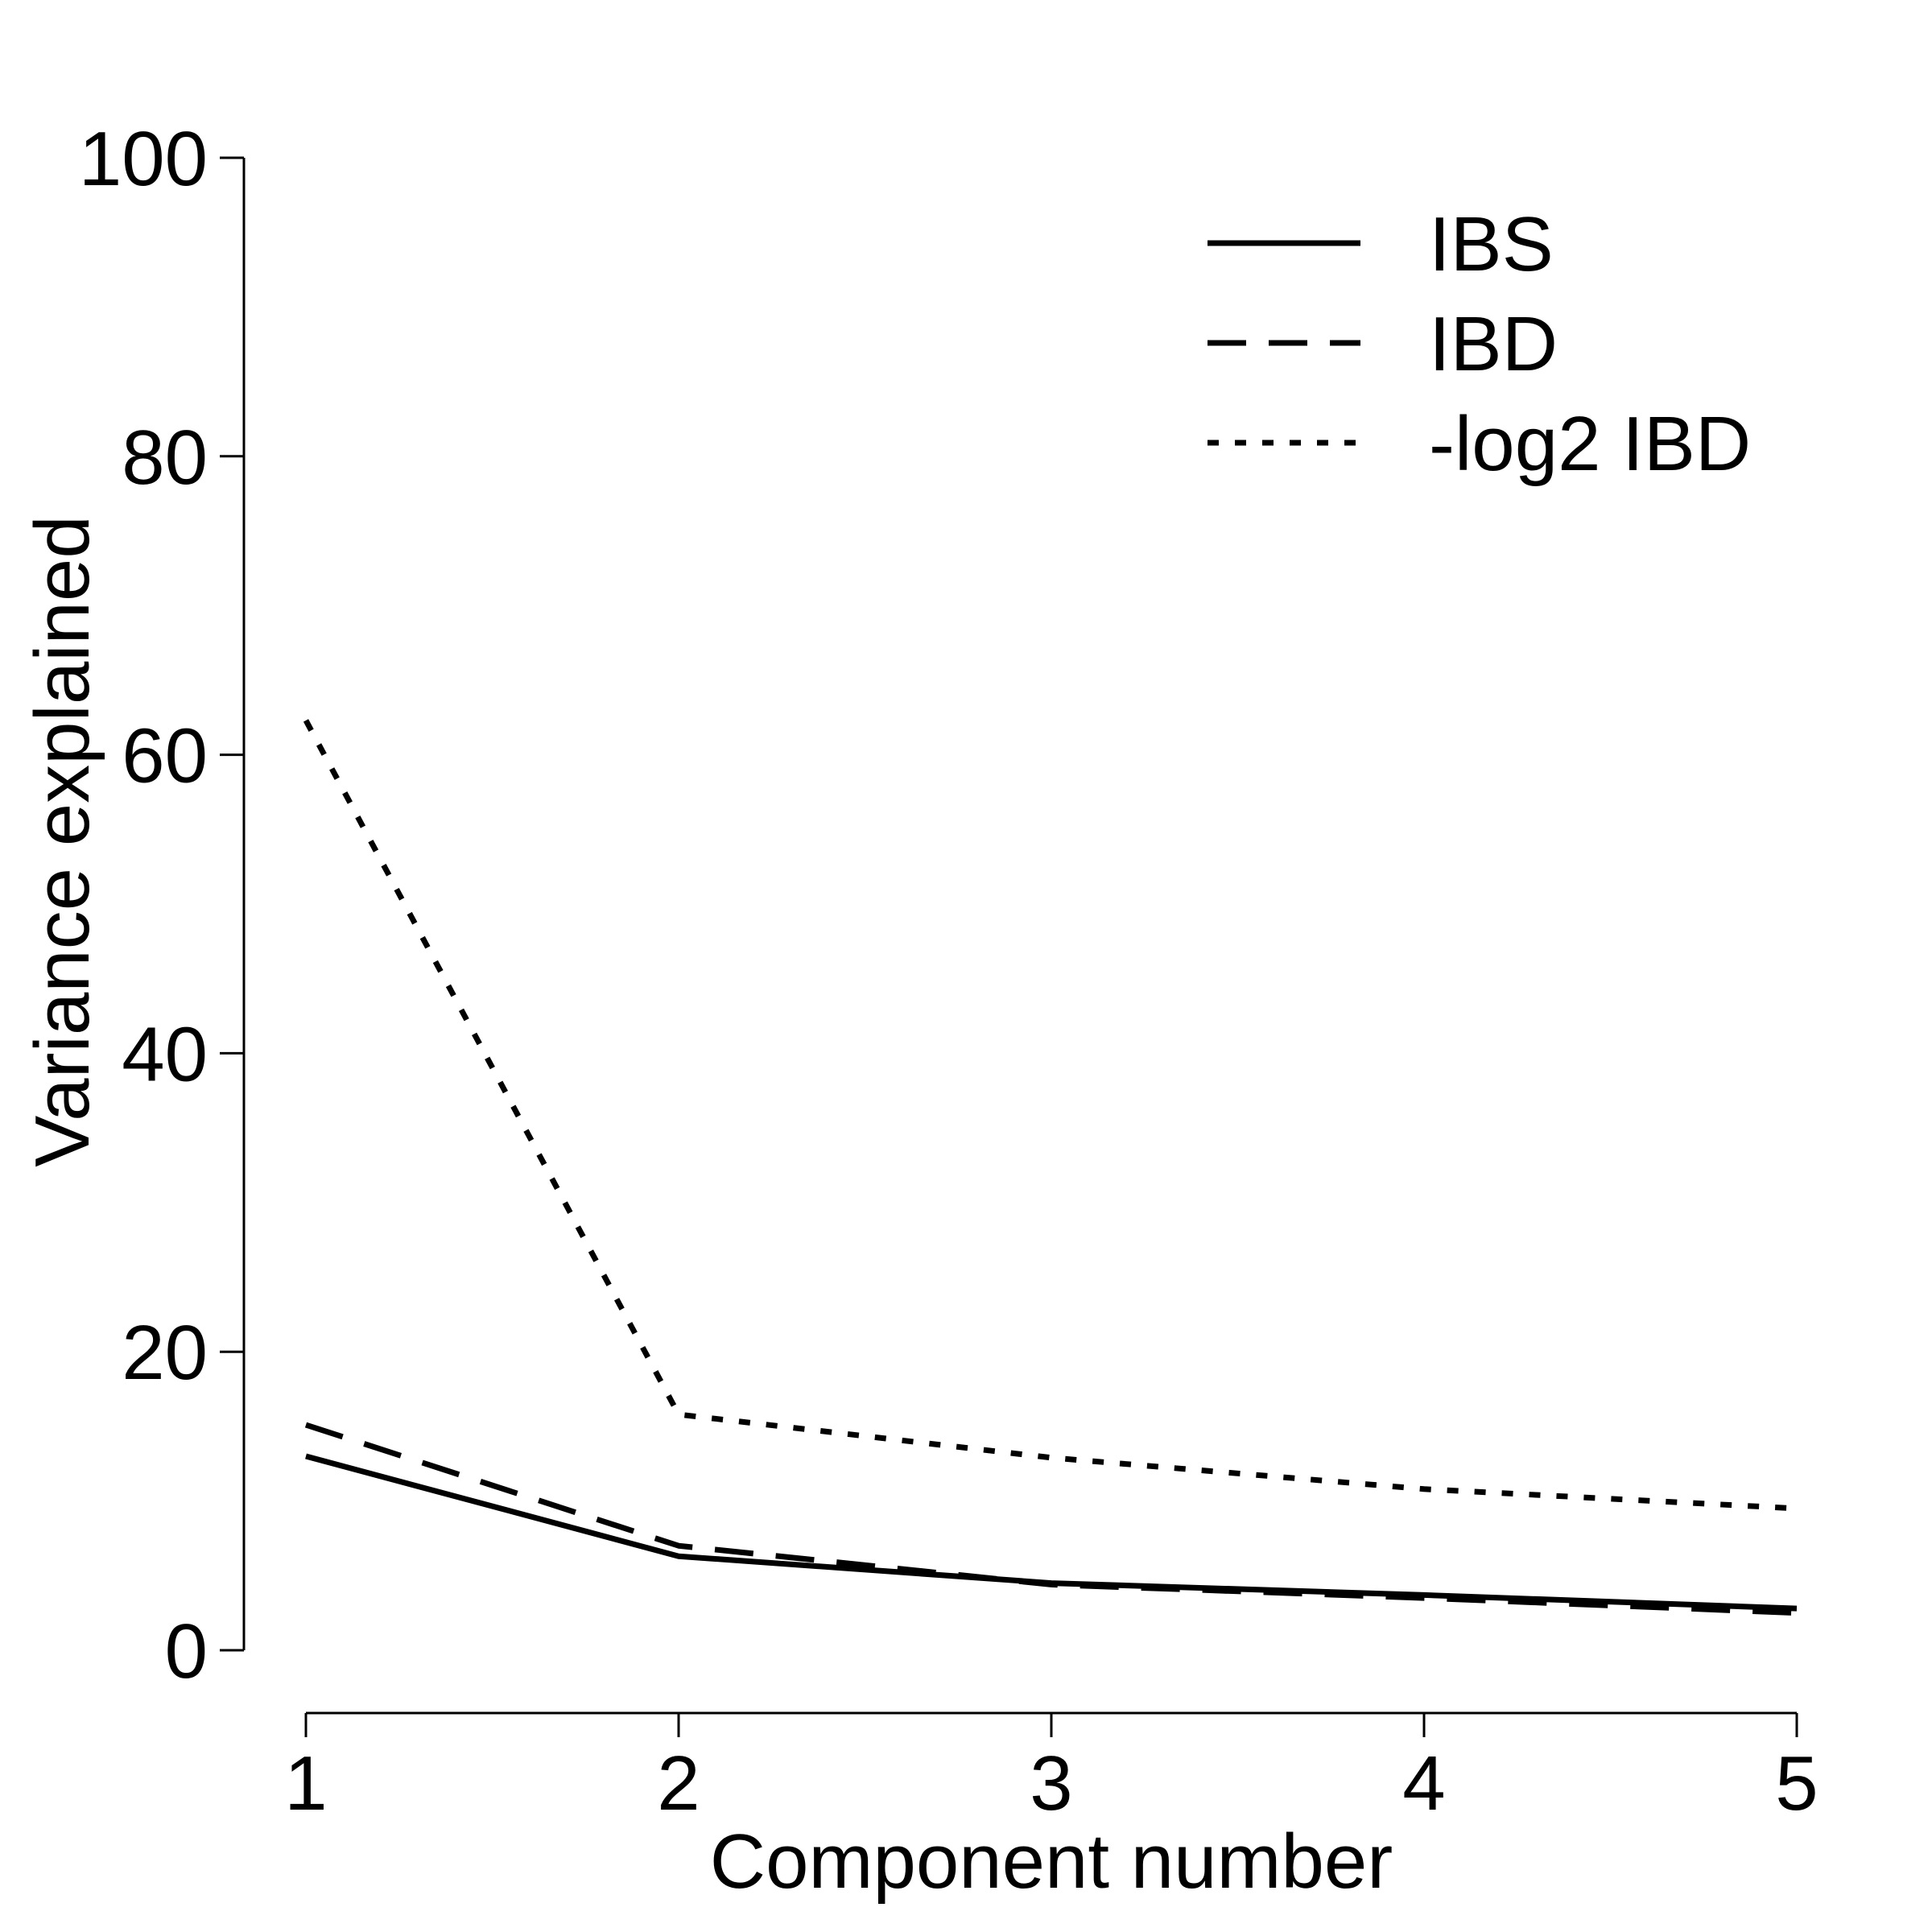 The width and height of the screenshot is (1932, 1932). I want to click on y-axis: 0 20 40 60 80 100, so click(162, 905).